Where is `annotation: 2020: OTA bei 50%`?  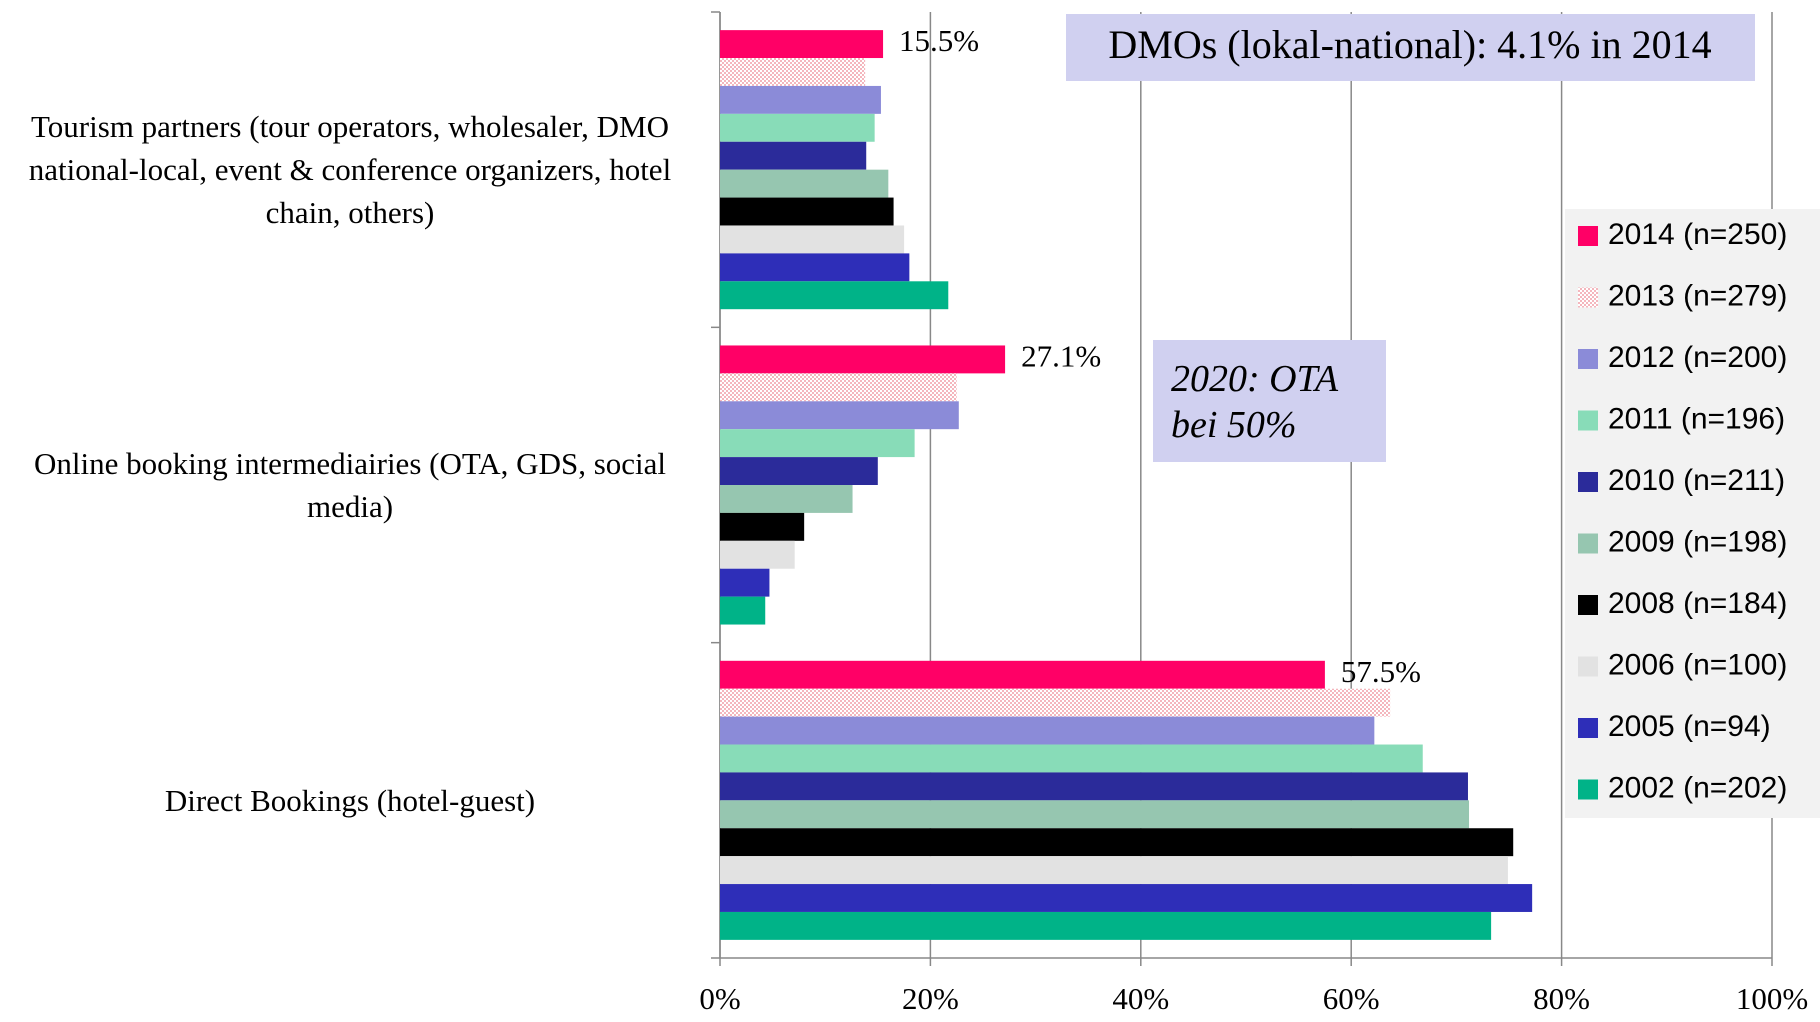
annotation: 2020: OTA bei 50% is located at coordinates (1254, 402).